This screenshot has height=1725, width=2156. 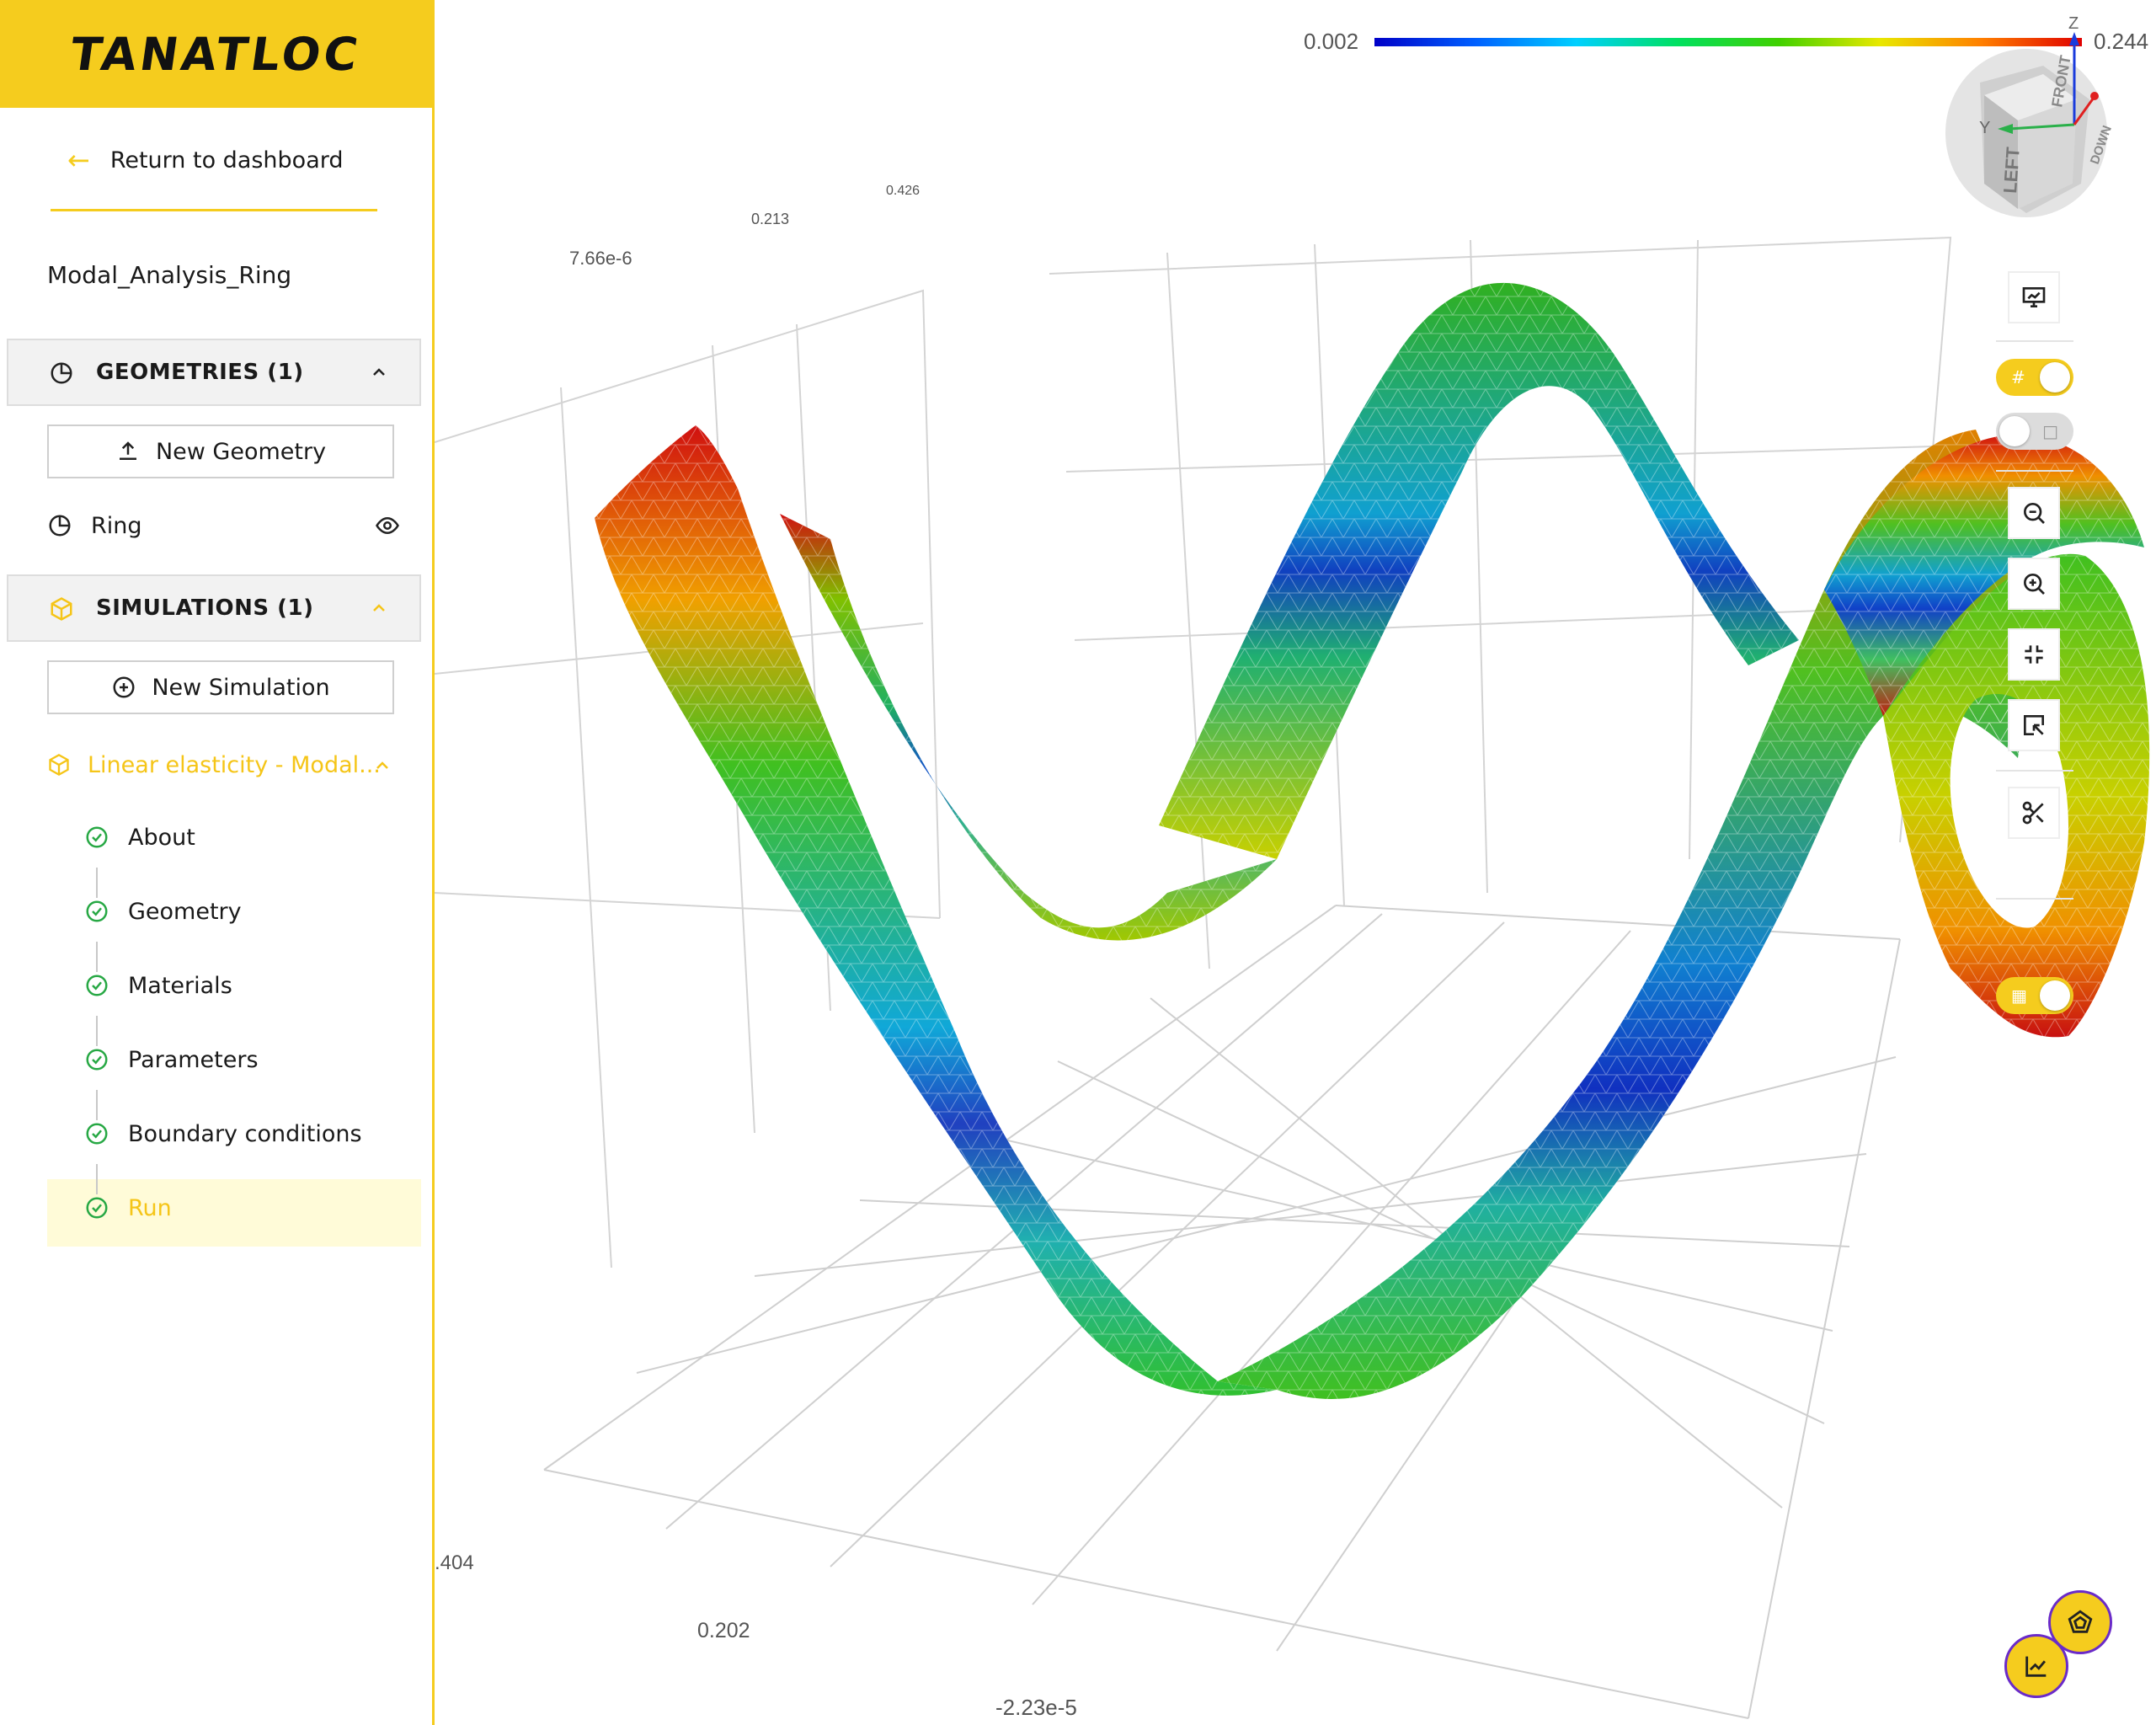 I want to click on dashed-box-icon: □, so click(x=2050, y=431).